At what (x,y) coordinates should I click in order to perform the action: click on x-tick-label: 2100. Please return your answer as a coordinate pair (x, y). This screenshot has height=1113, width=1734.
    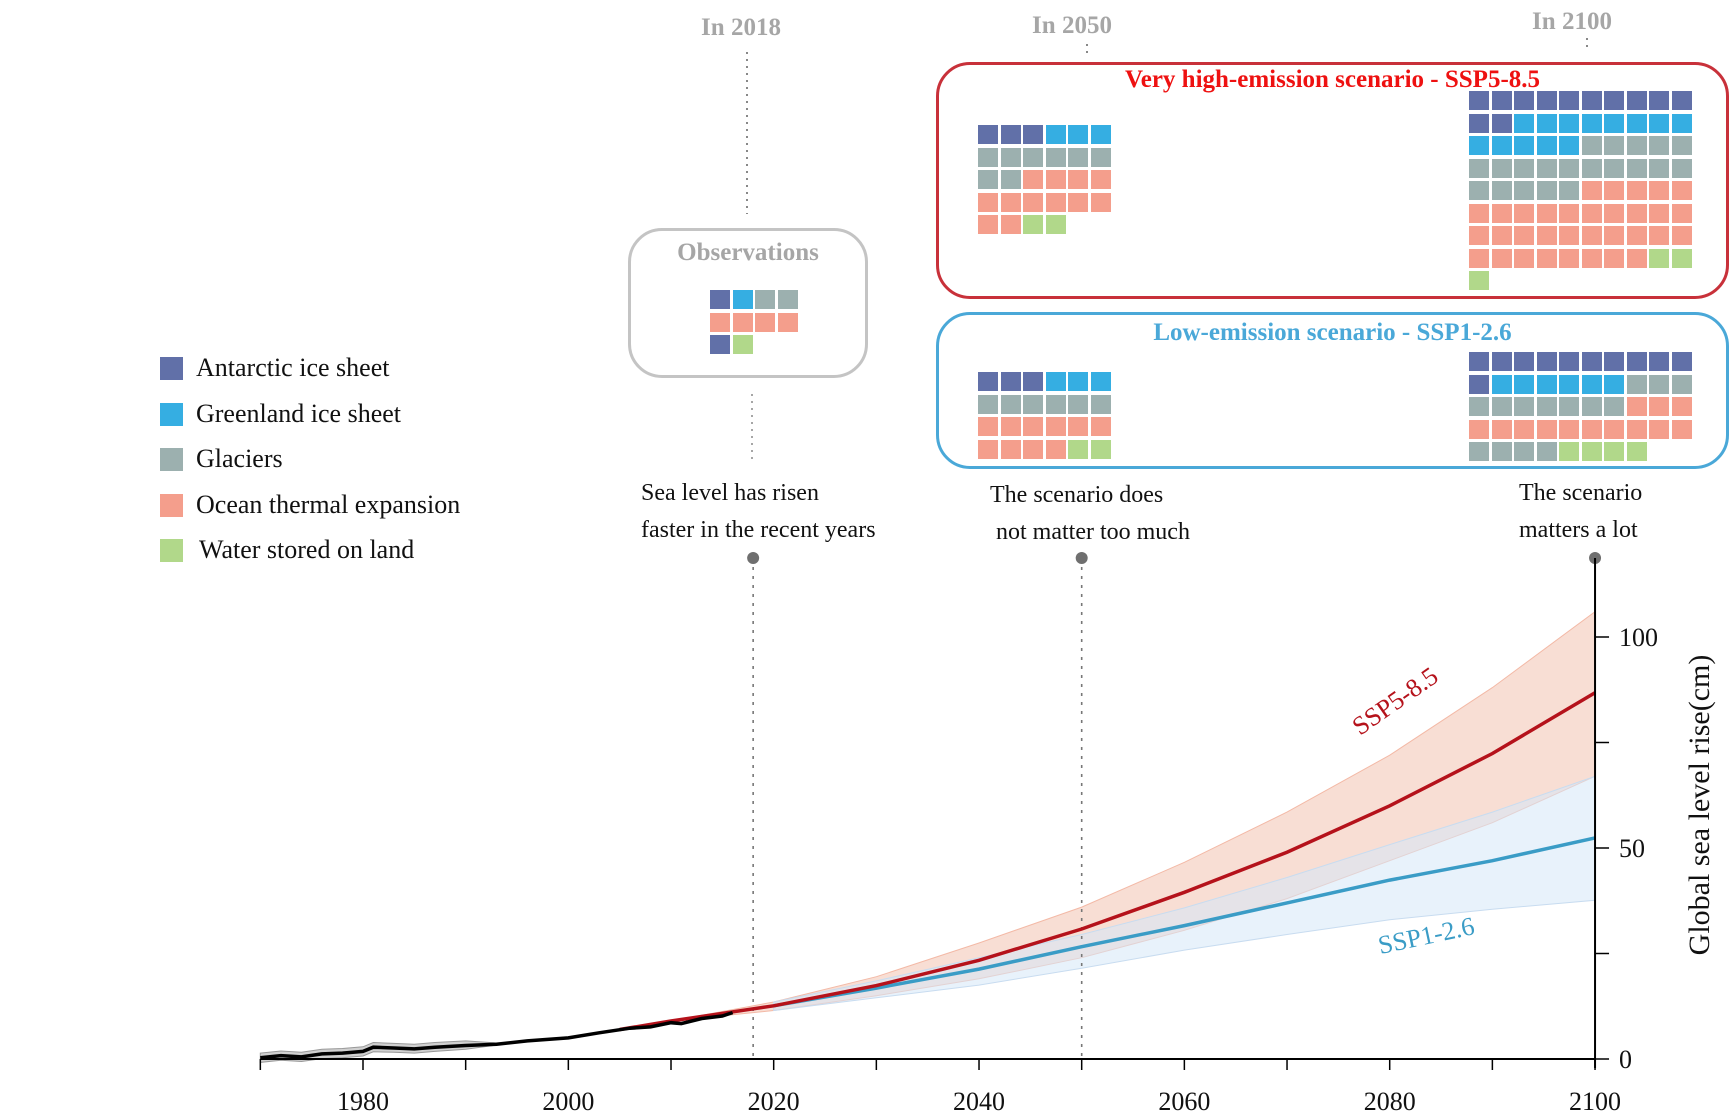
    Looking at the image, I should click on (1595, 1100).